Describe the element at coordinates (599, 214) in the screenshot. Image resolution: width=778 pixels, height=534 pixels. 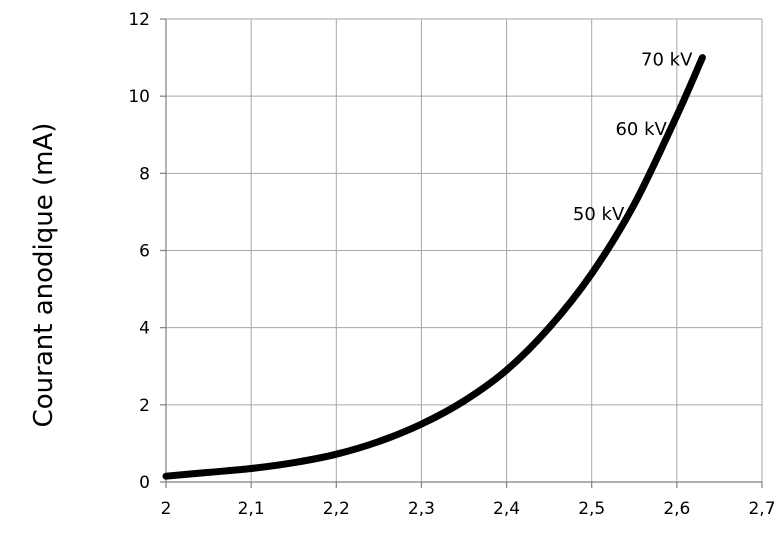
I see `curve-annotation: 50 kV` at that location.